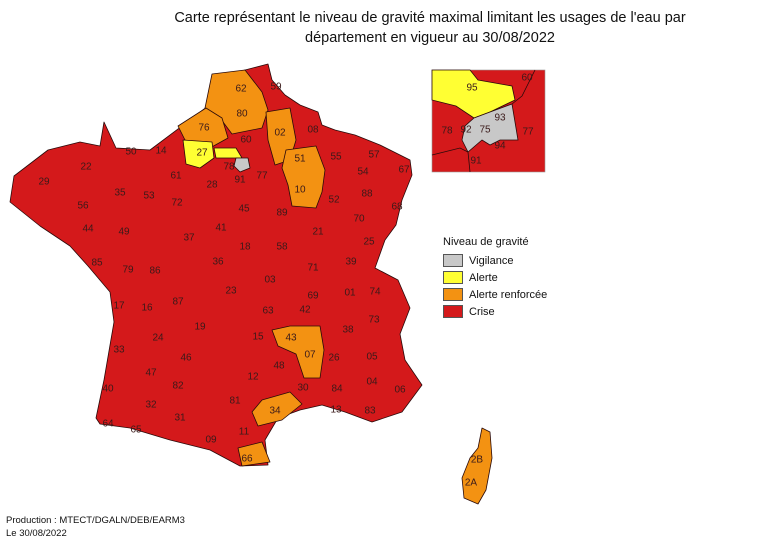 The width and height of the screenshot is (769, 541). What do you see at coordinates (485, 130) in the screenshot?
I see `inset-department-label-75: 75` at bounding box center [485, 130].